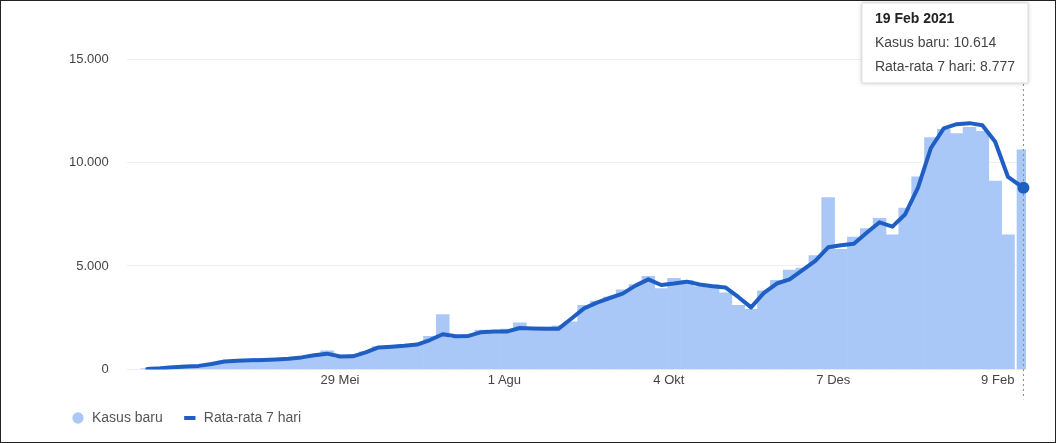  I want to click on x-tick-label: 4 Okt, so click(669, 379).